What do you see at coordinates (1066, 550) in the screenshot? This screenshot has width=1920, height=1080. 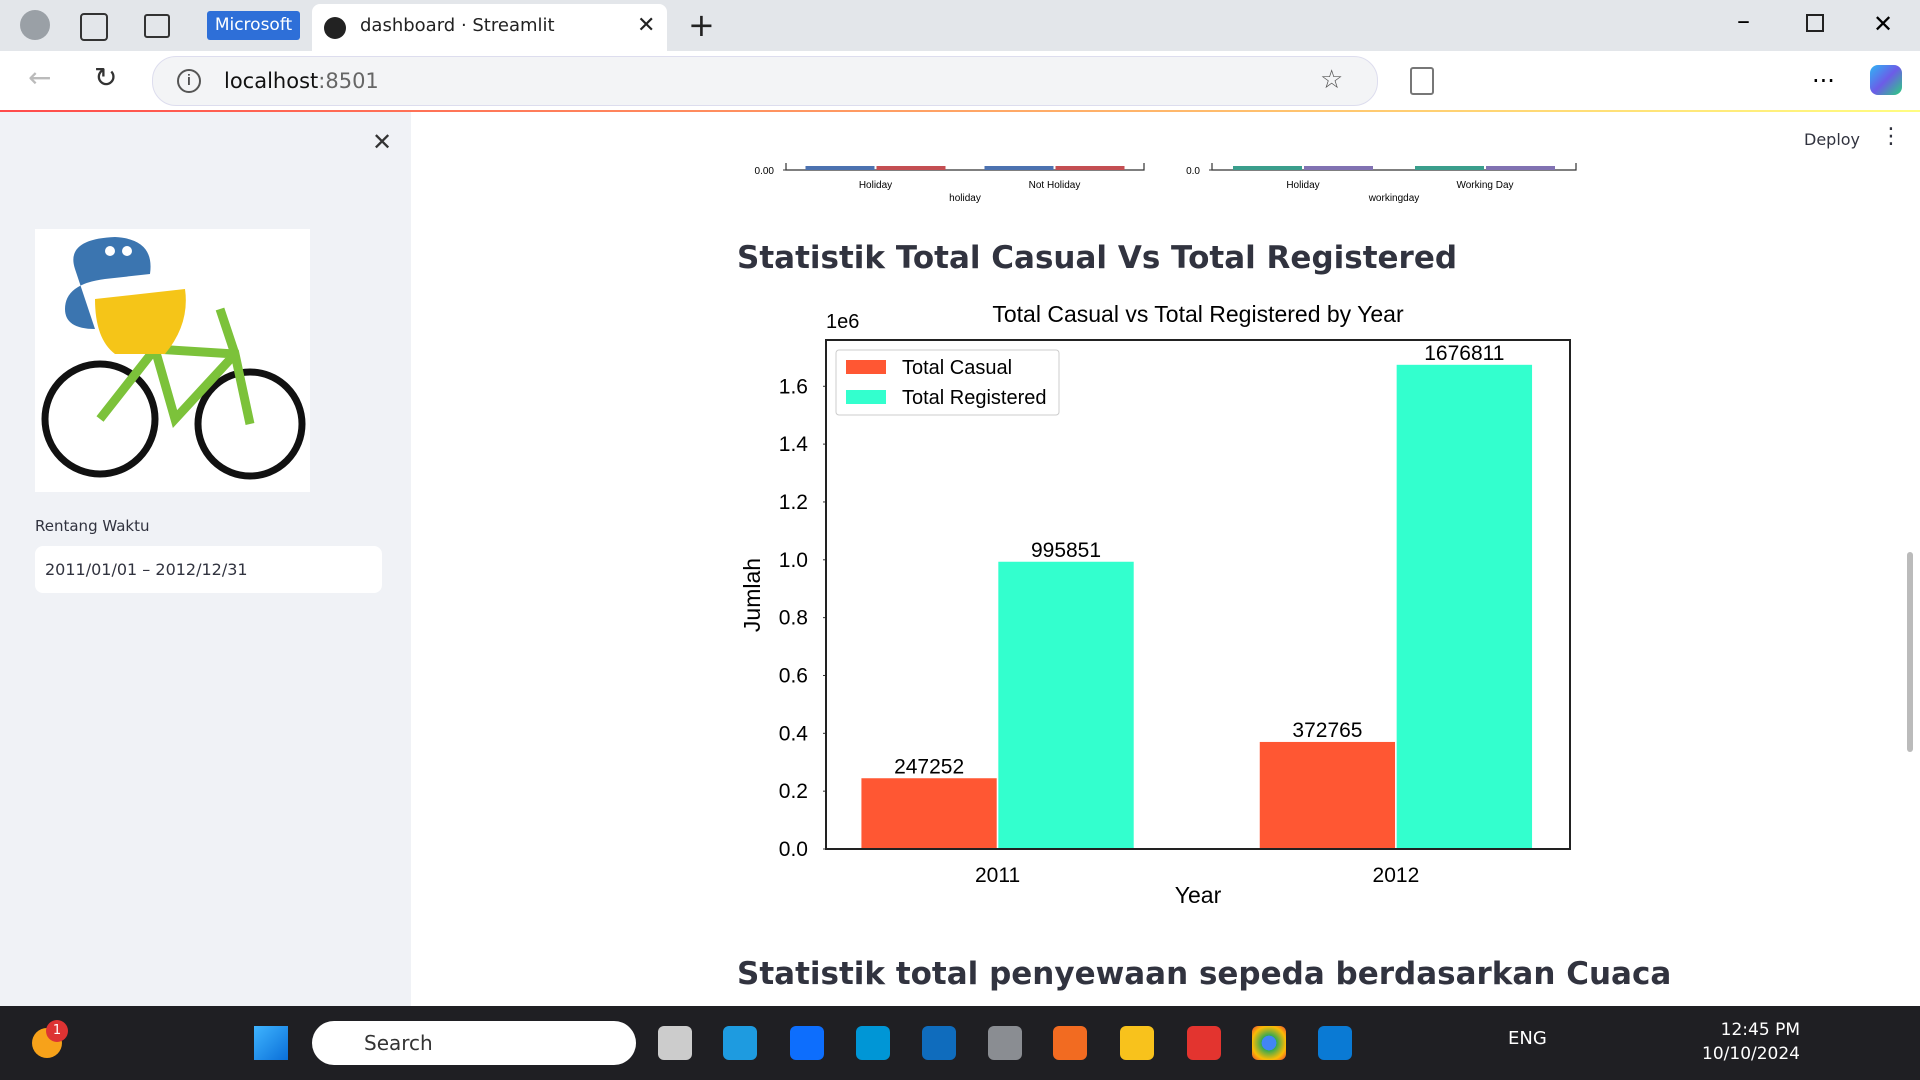 I see `value-label: 995851` at bounding box center [1066, 550].